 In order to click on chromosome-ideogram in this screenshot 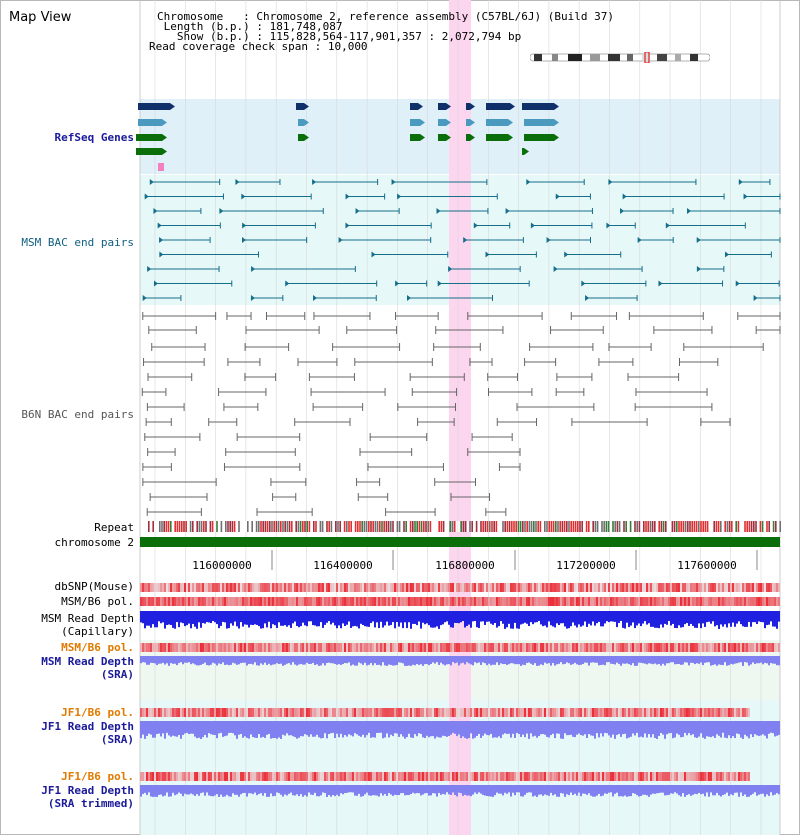, I will do `click(620, 57)`.